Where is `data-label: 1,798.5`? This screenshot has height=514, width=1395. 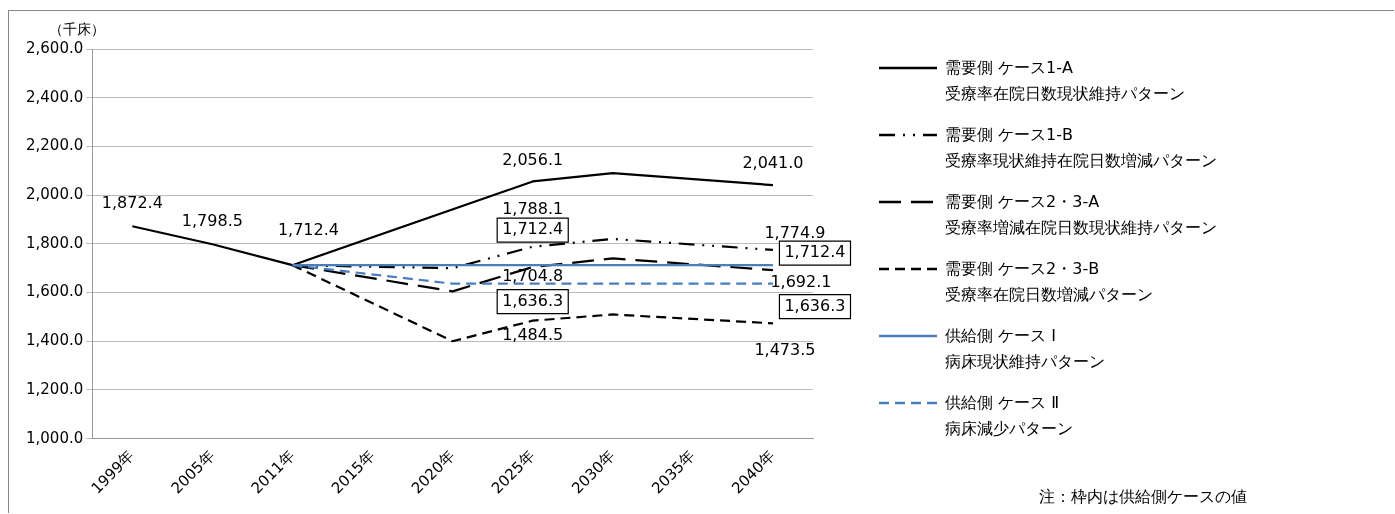 data-label: 1,798.5 is located at coordinates (212, 221).